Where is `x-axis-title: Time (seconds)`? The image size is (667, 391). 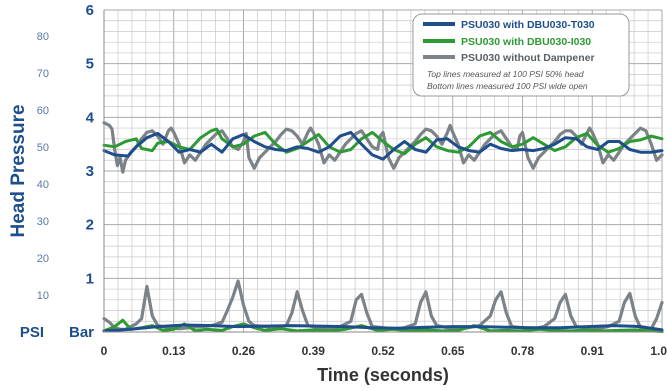
x-axis-title: Time (seconds) is located at coordinates (383, 375).